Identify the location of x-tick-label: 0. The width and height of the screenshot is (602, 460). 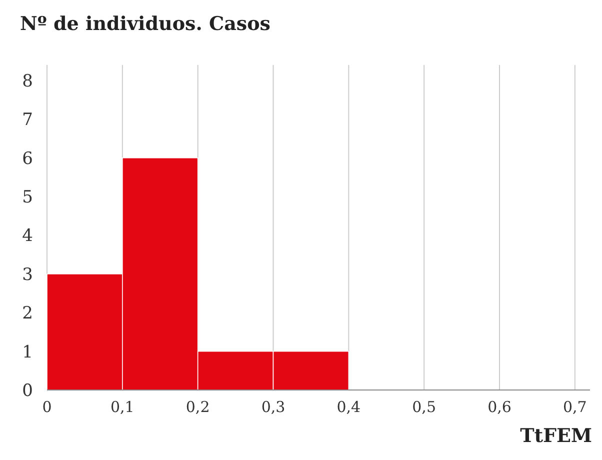
(47, 407).